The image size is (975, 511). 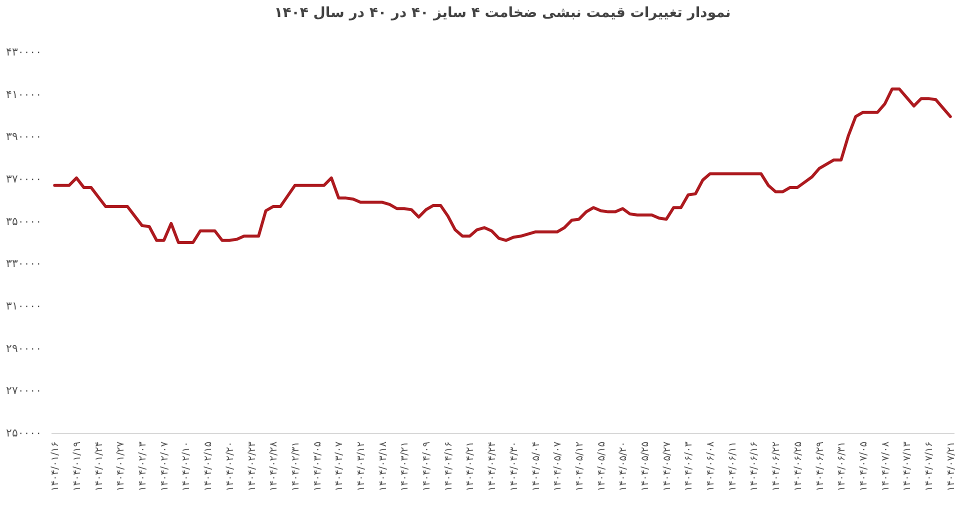 What do you see at coordinates (886, 466) in the screenshot?
I see `x-tick-label: ۱۴۰۴/۰۷/۰۸` at bounding box center [886, 466].